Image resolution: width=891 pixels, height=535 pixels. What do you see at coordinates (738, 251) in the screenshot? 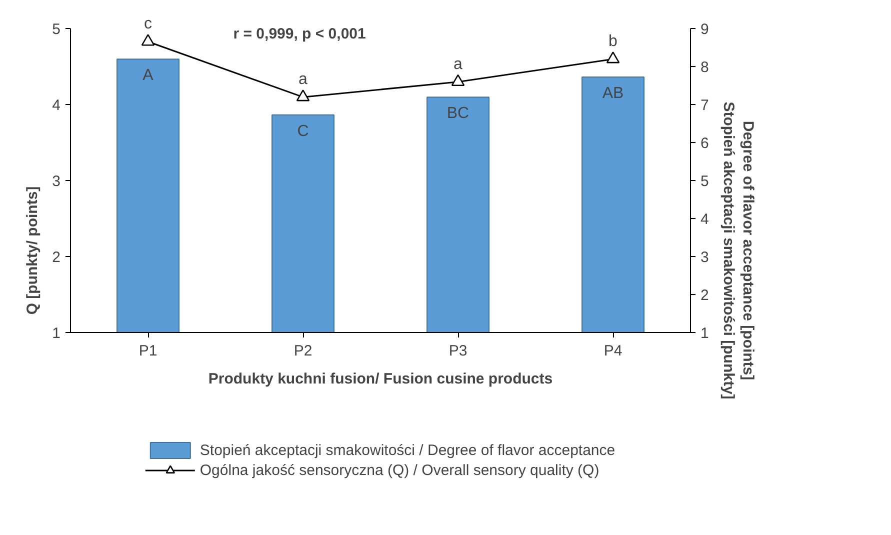
I see `y2-axis-title: Stopień akceptacji smakowitości [punkty] Degree of flavor acceptance [points]` at bounding box center [738, 251].